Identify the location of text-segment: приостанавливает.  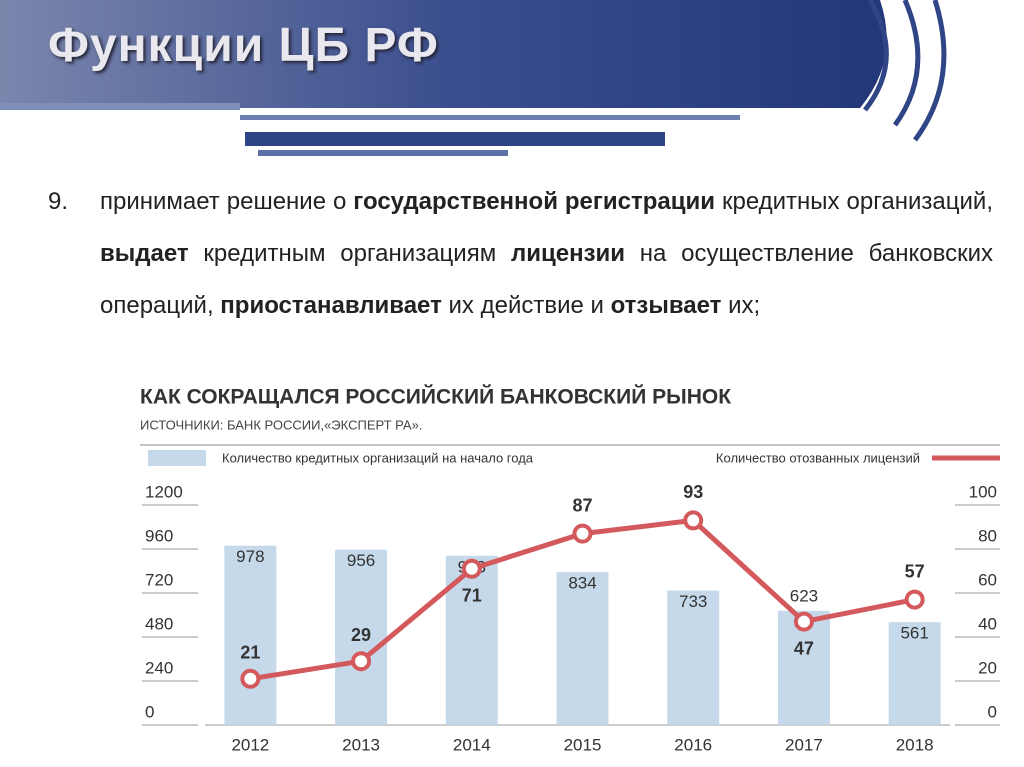
(331, 305).